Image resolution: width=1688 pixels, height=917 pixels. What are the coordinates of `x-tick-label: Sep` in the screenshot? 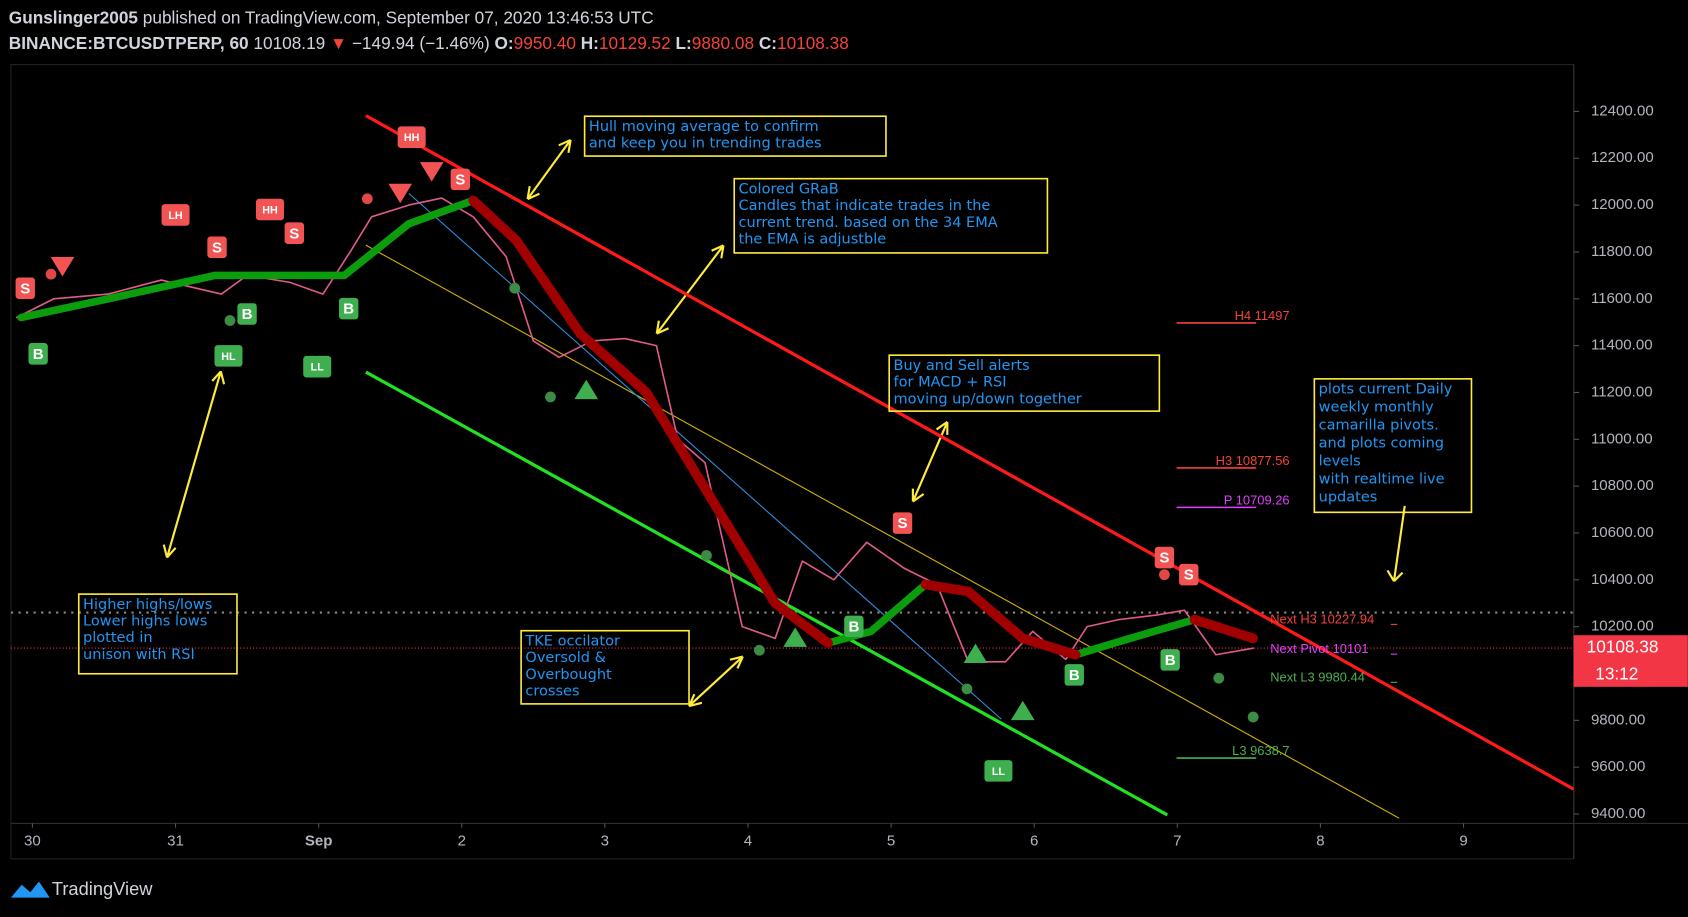 It's located at (319, 841).